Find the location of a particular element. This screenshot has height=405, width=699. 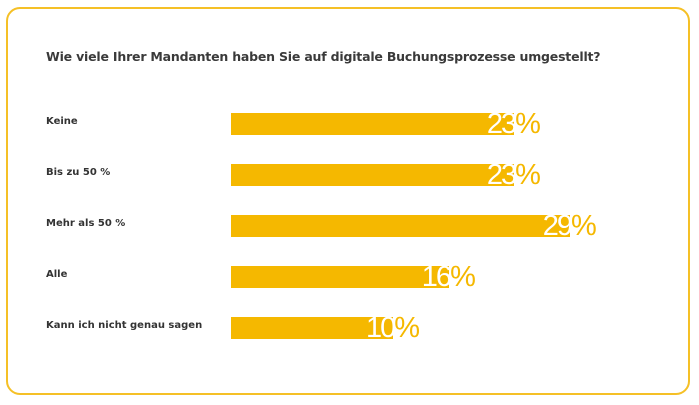

category-label: Alle is located at coordinates (57, 274).